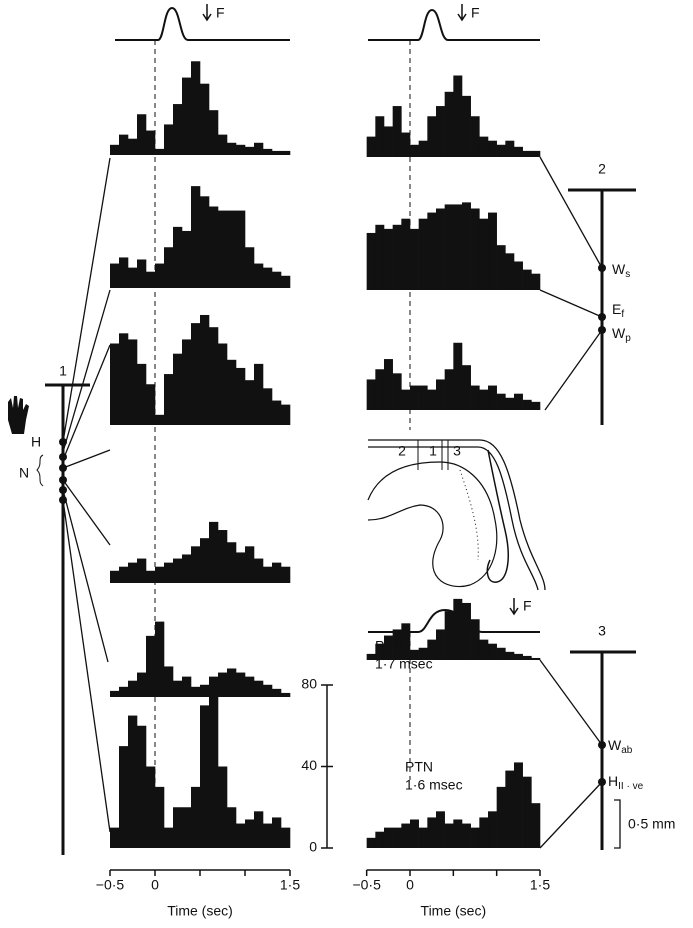 The image size is (693, 928). What do you see at coordinates (63, 371) in the screenshot?
I see `track-label: 1` at bounding box center [63, 371].